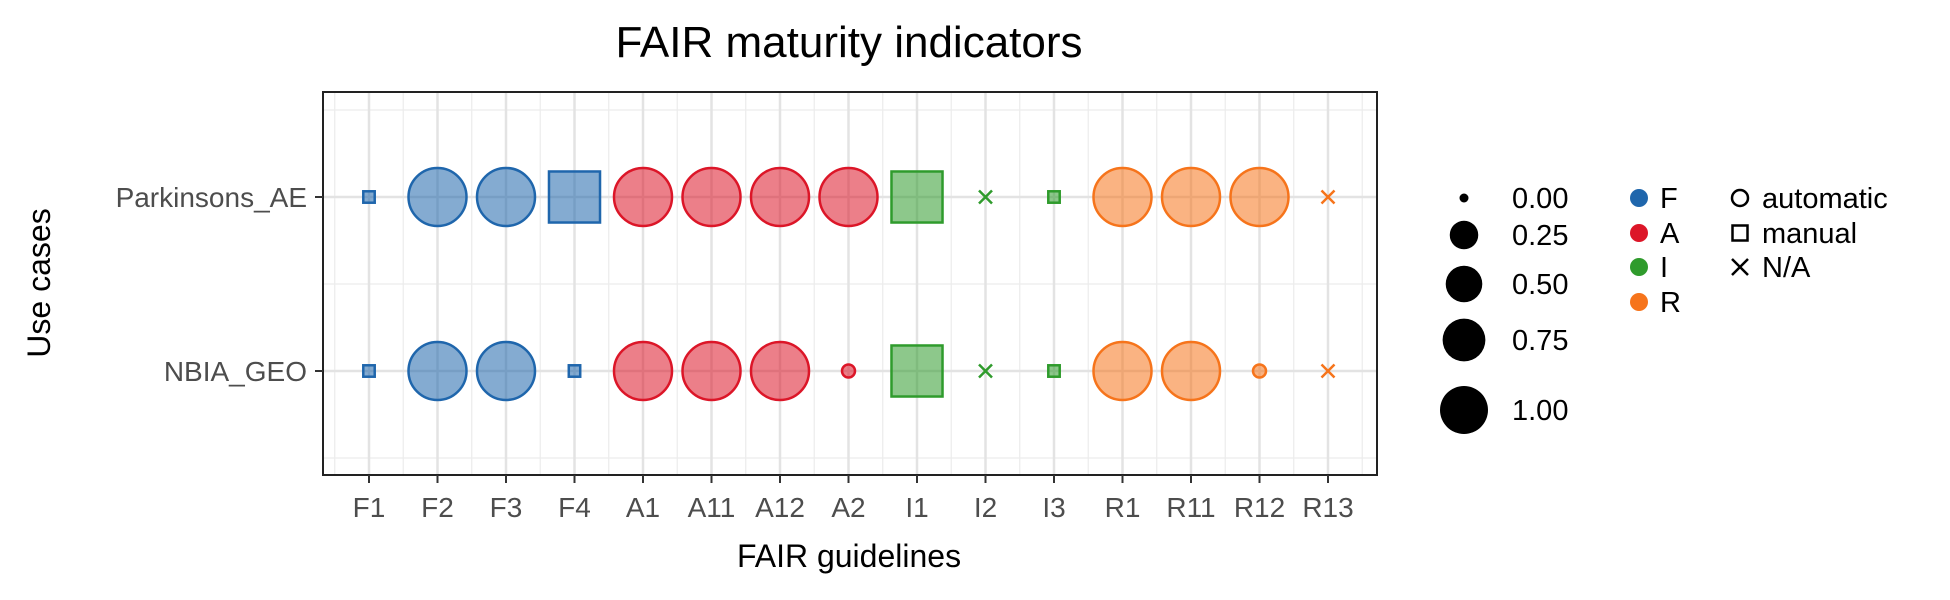 This screenshot has width=1950, height=600. I want to click on point-Parkinsons_AE-A1, so click(643, 197).